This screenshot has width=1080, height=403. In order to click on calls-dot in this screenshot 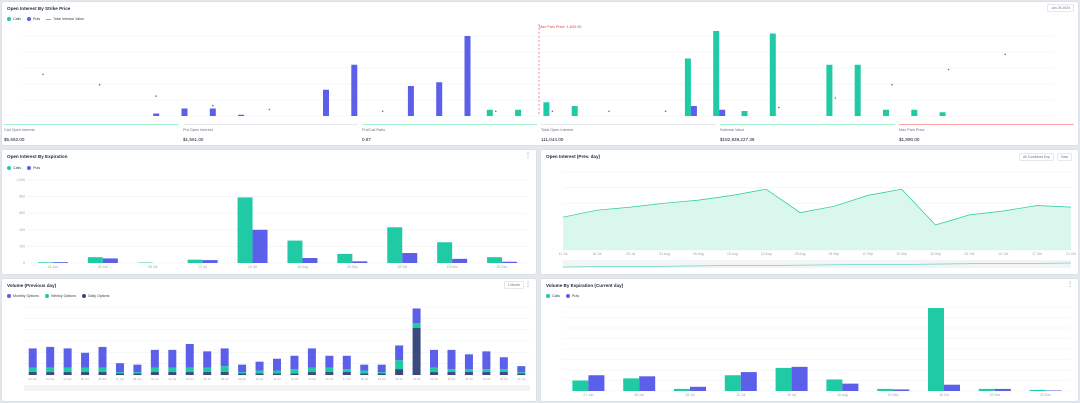, I will do `click(9, 168)`.